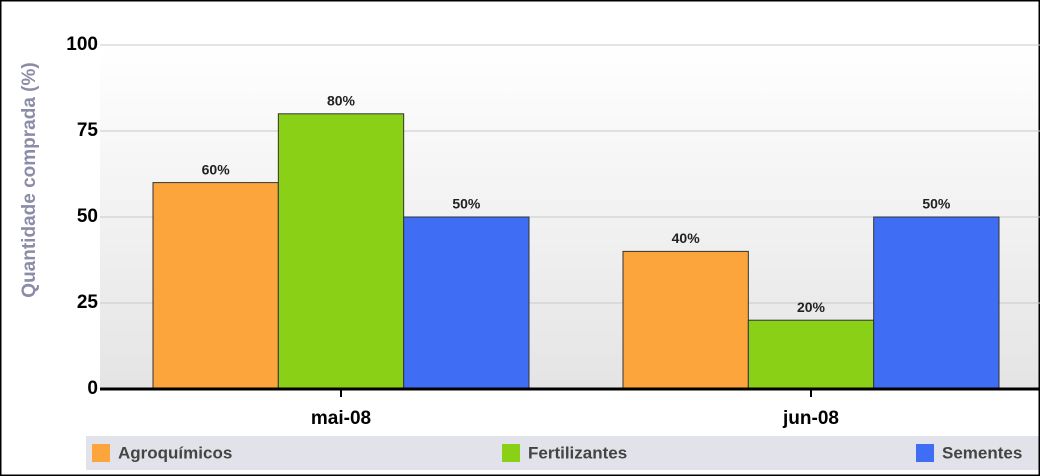 The height and width of the screenshot is (476, 1040). What do you see at coordinates (341, 418) in the screenshot?
I see `x-tick-label: mai-08` at bounding box center [341, 418].